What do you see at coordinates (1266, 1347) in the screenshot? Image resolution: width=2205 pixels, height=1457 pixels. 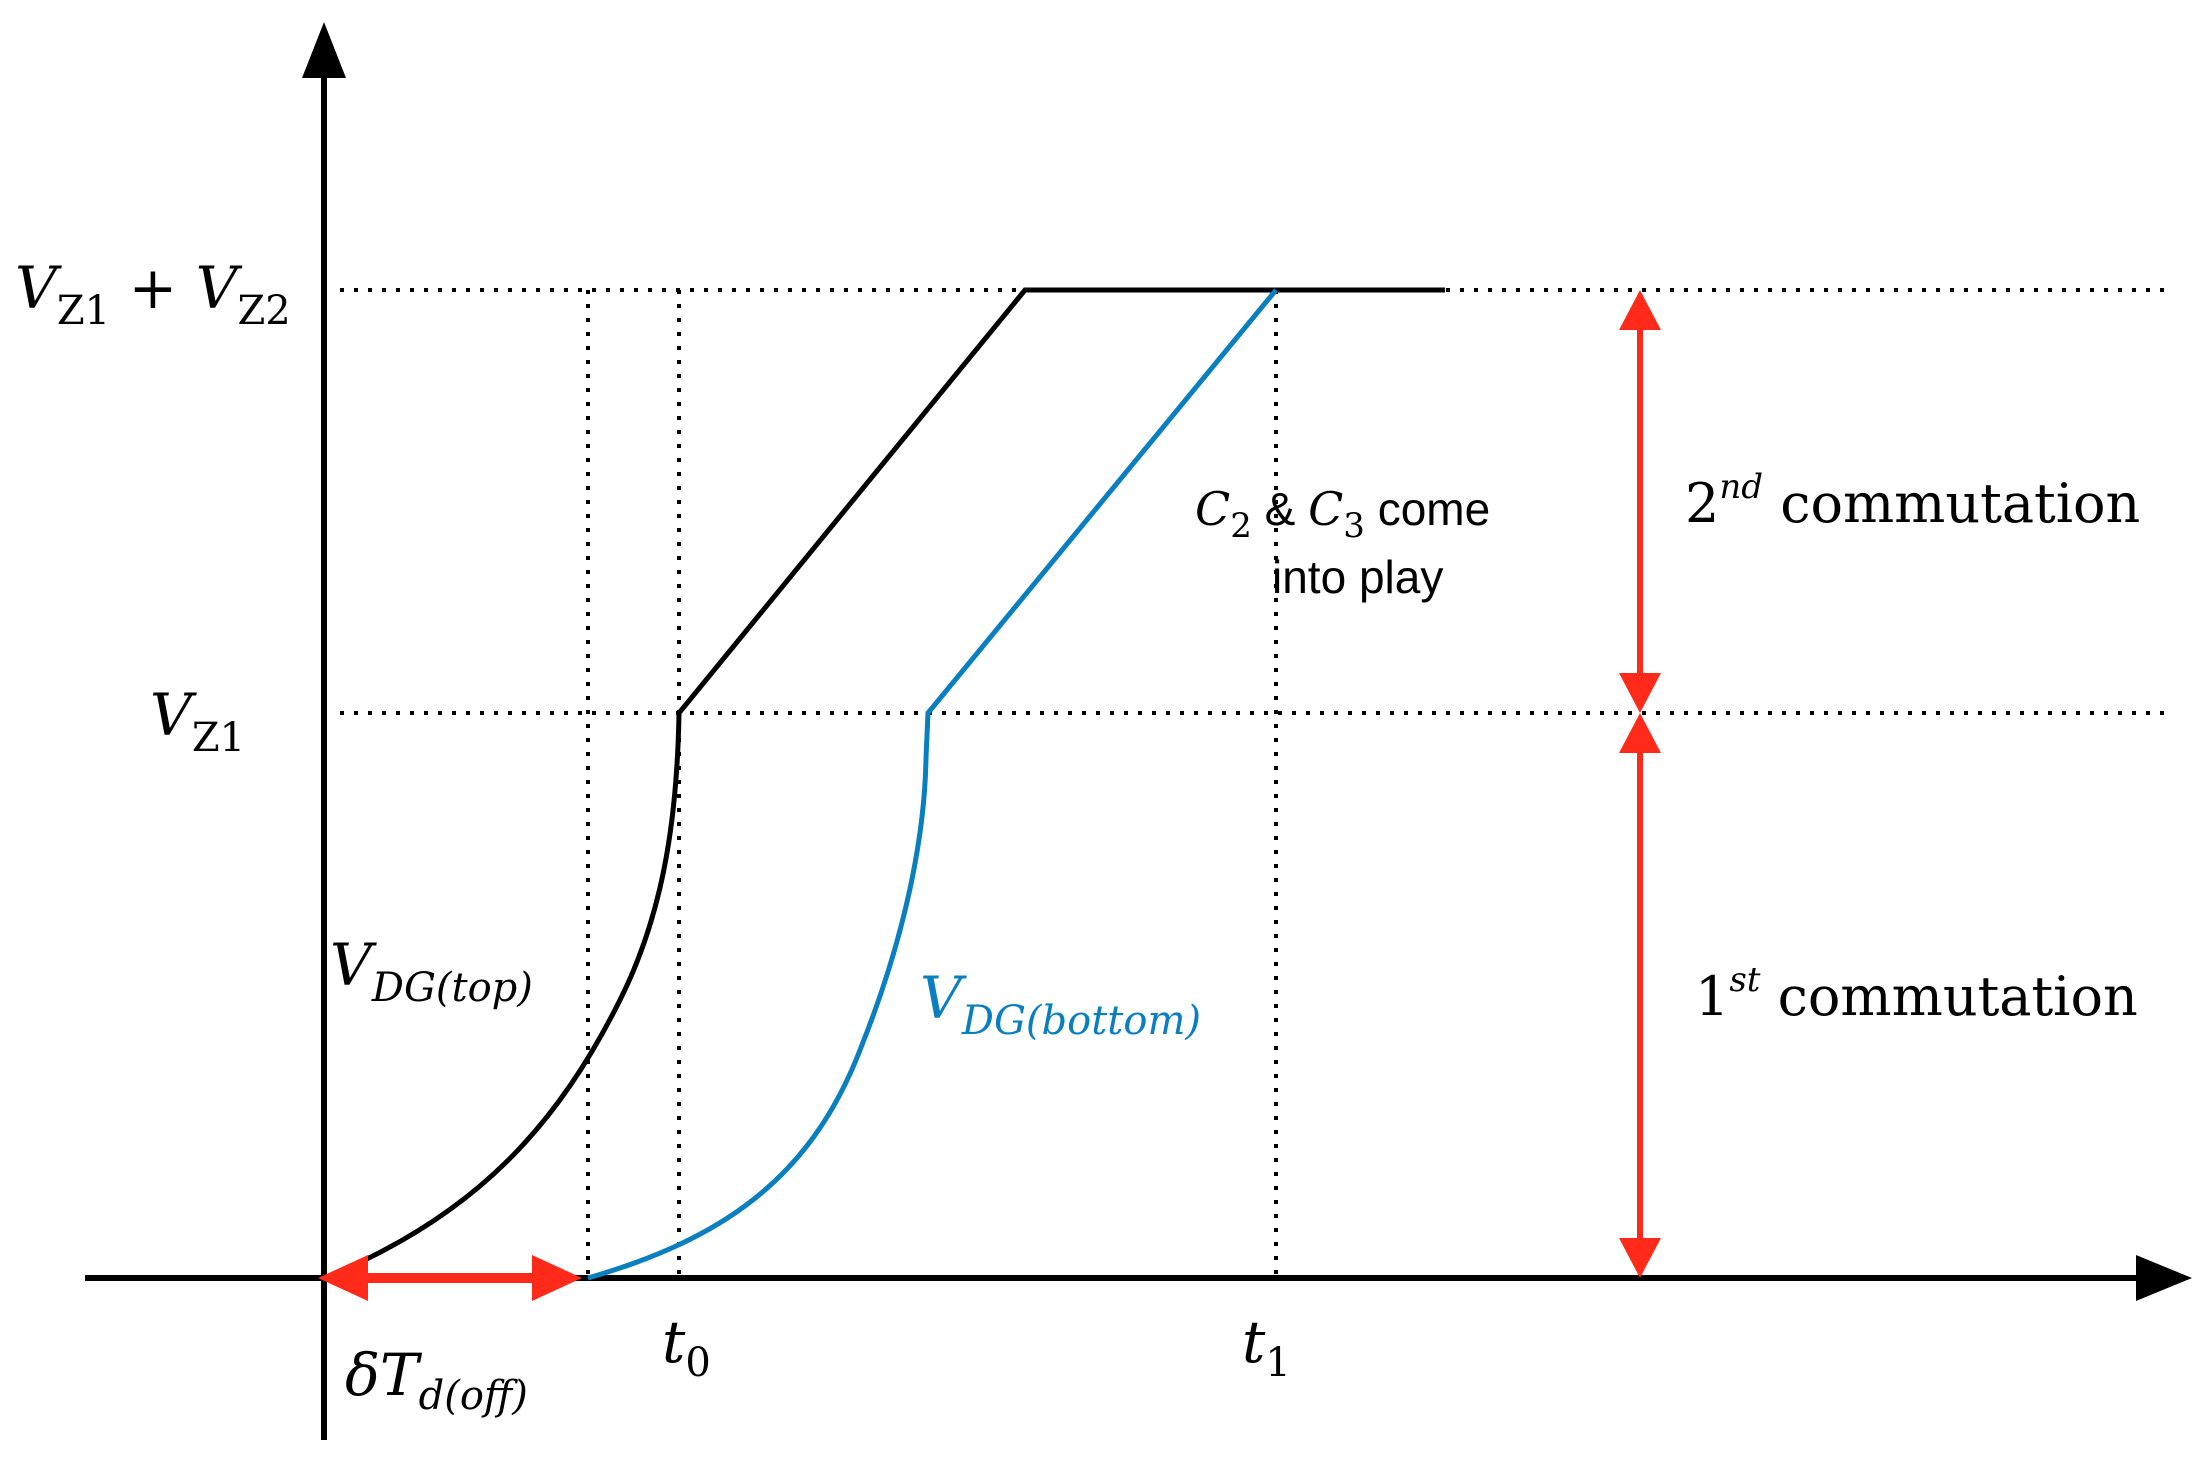 I see `label-t1: t1` at bounding box center [1266, 1347].